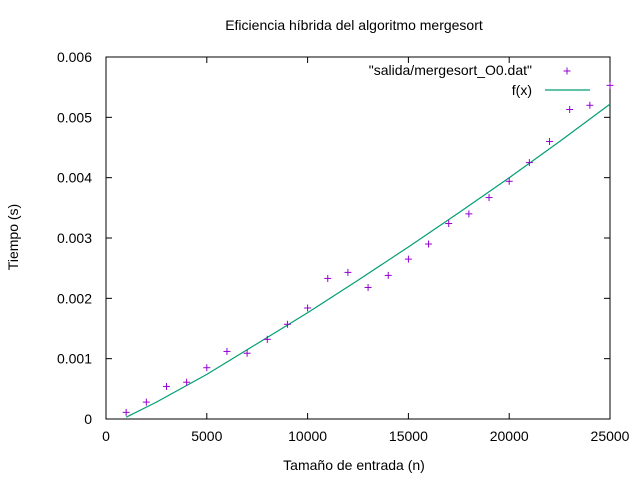  Describe the element at coordinates (88, 419) in the screenshot. I see `y-tick-label: 0` at that location.